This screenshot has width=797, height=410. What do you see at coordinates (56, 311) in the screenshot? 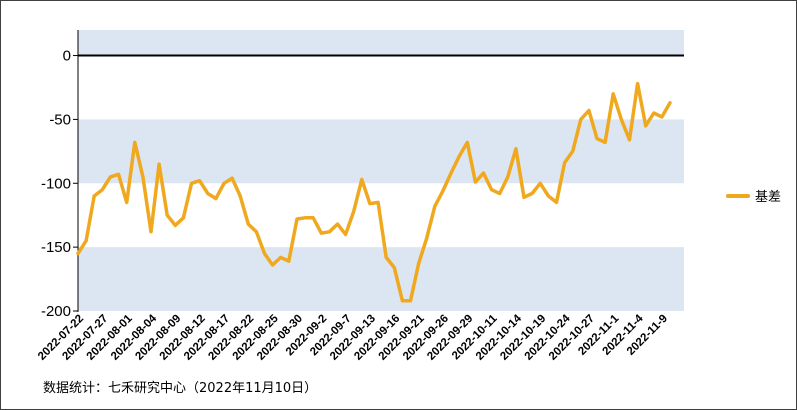
I see `y-tick-label: -200` at bounding box center [56, 311].